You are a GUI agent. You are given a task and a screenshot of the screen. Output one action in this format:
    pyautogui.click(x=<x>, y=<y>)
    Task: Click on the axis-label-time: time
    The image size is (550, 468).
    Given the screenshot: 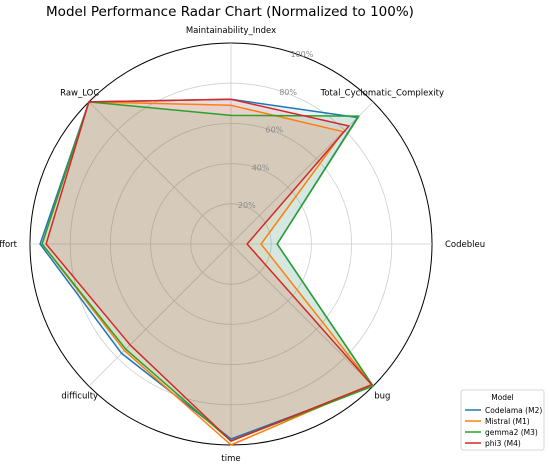 What is the action you would take?
    pyautogui.click(x=230, y=459)
    